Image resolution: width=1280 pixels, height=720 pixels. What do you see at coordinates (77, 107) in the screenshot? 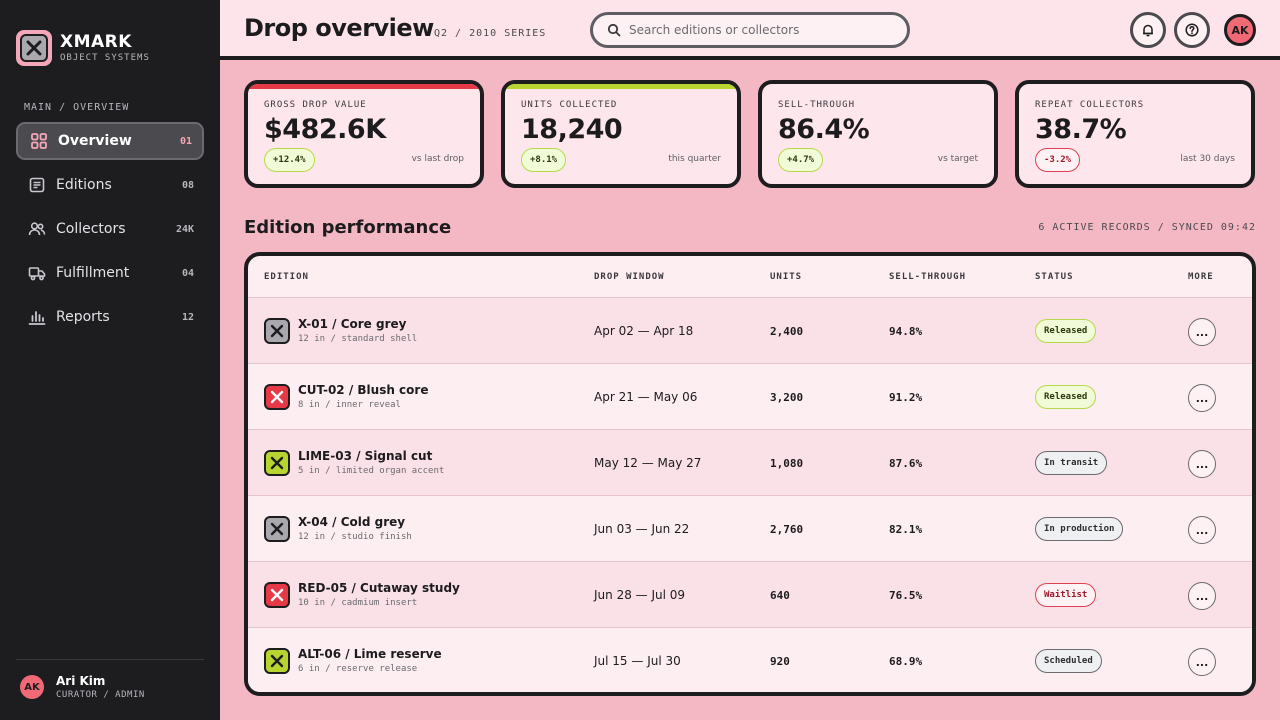
I see `nav-section-label: MAIN / OVERVIEW` at bounding box center [77, 107].